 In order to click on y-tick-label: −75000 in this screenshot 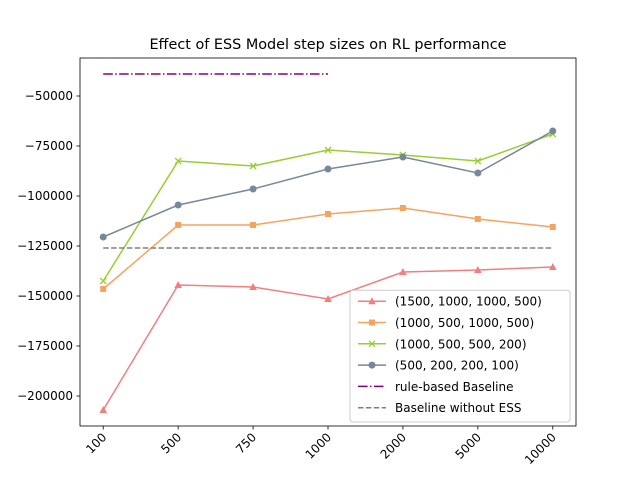, I will do `click(49, 146)`.